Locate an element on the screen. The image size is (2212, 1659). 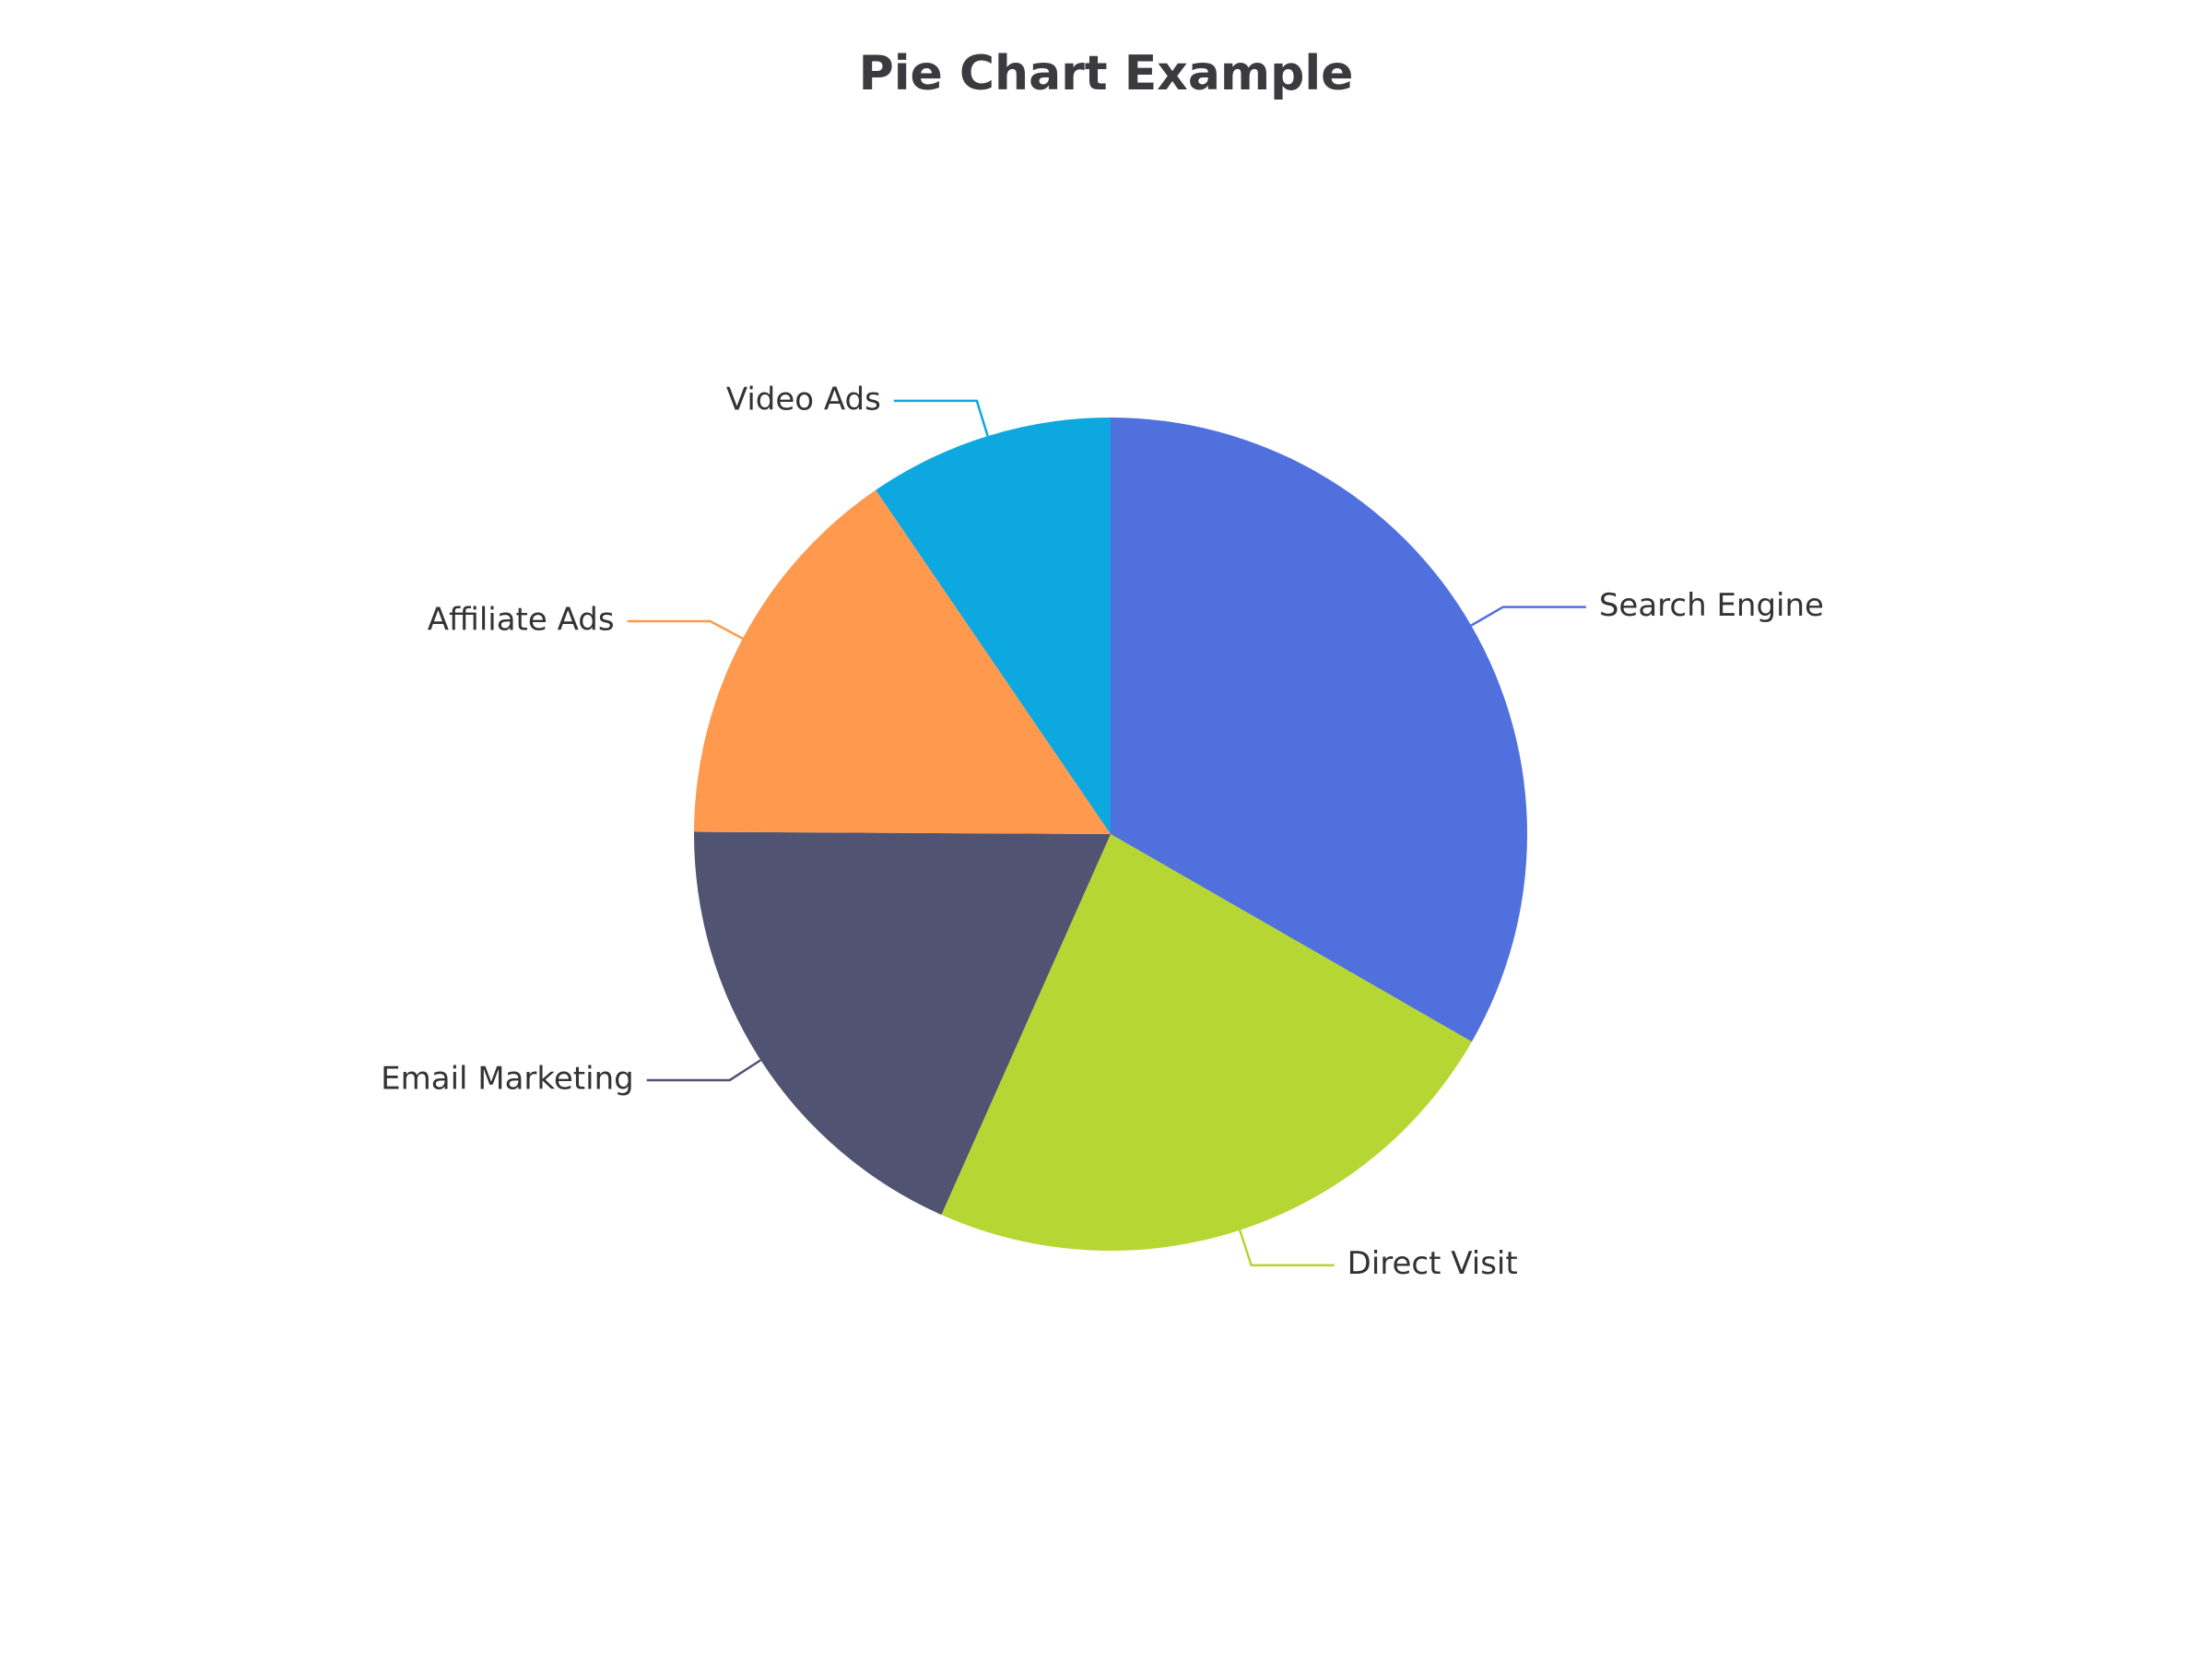
pie-slice-email-marketing is located at coordinates (902, 1023).